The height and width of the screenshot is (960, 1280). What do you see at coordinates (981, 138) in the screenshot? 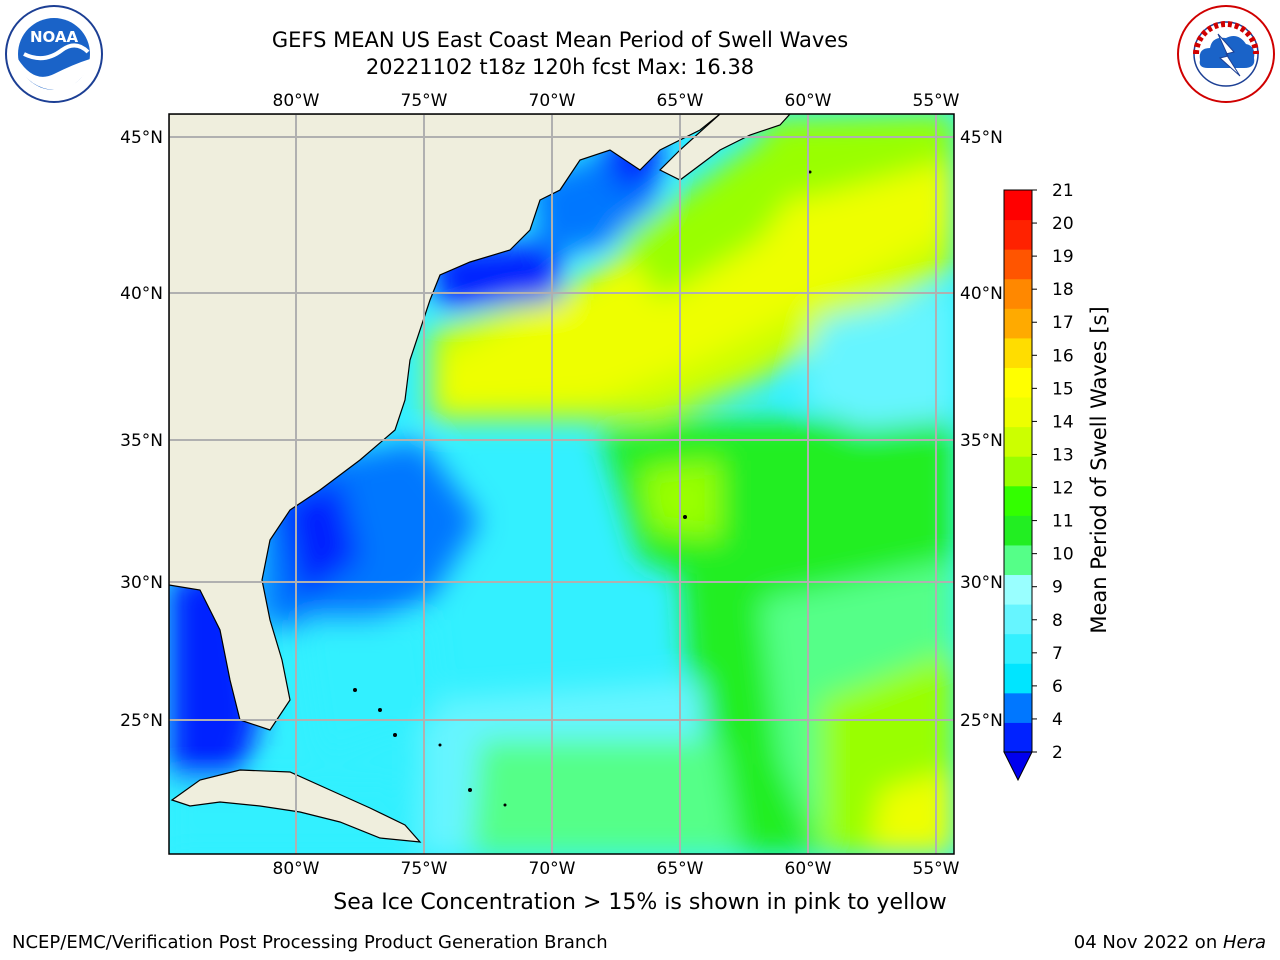
I see `lat-label-right: 45°N` at bounding box center [981, 138].